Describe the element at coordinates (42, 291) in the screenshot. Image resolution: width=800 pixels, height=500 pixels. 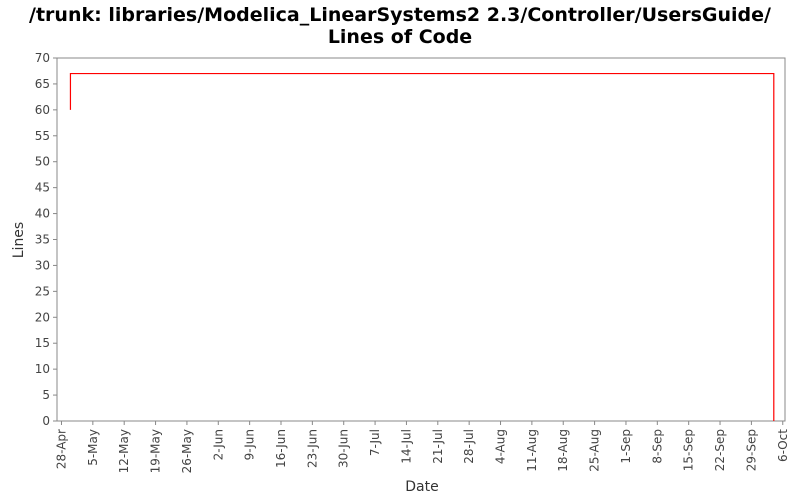
I see `y-tick-label: 25` at that location.